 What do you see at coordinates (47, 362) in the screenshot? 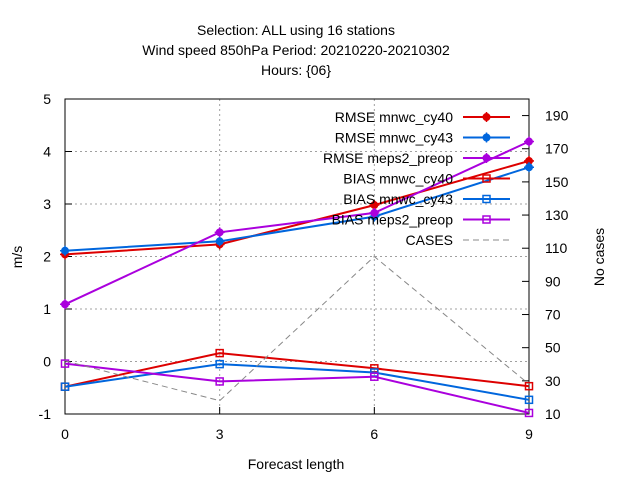
I see `y-tick-label: 0` at bounding box center [47, 362].